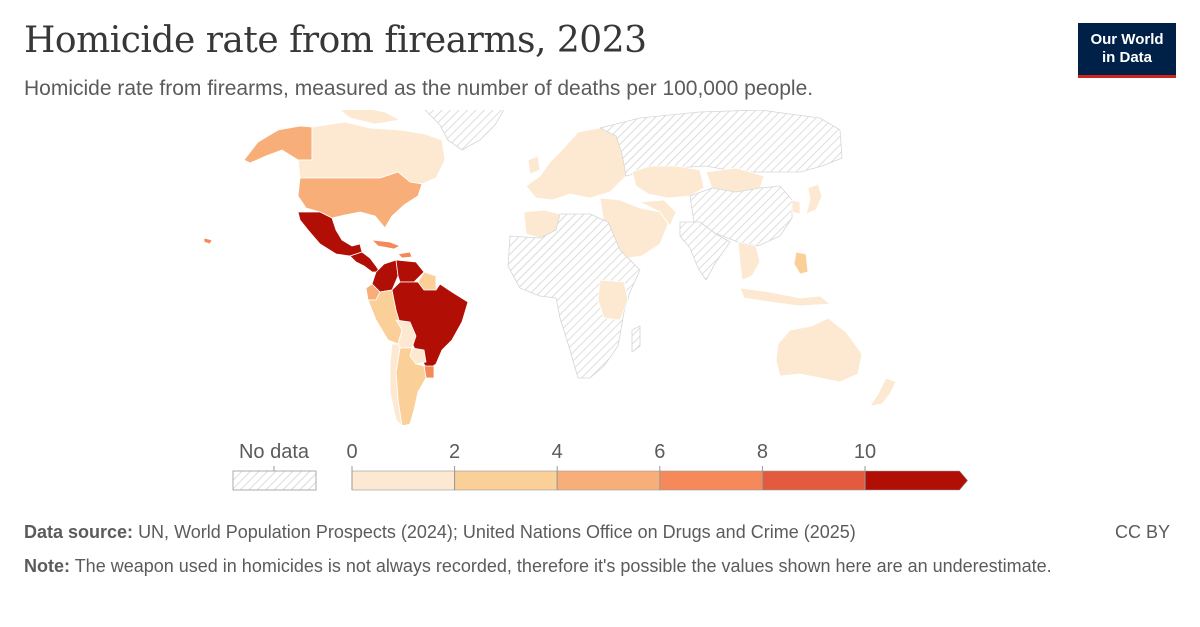  Describe the element at coordinates (796, 207) in the screenshot. I see `map-region-korea` at that location.